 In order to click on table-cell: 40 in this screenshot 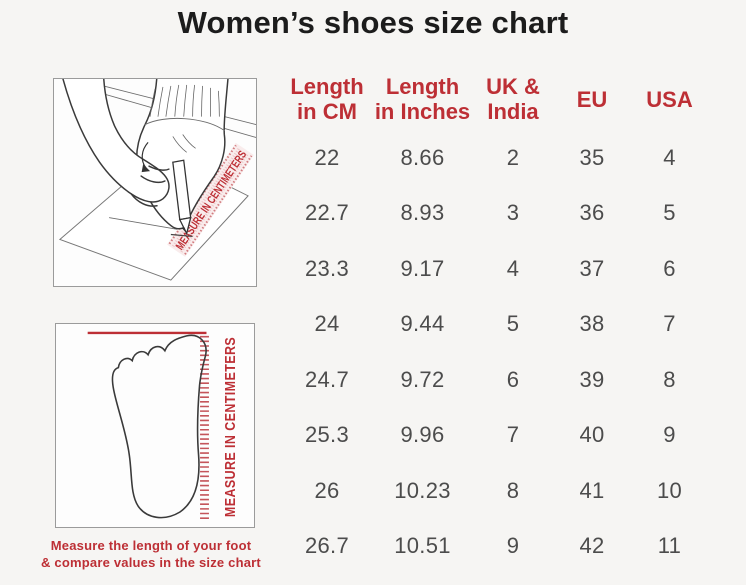, I will do `click(592, 435)`.